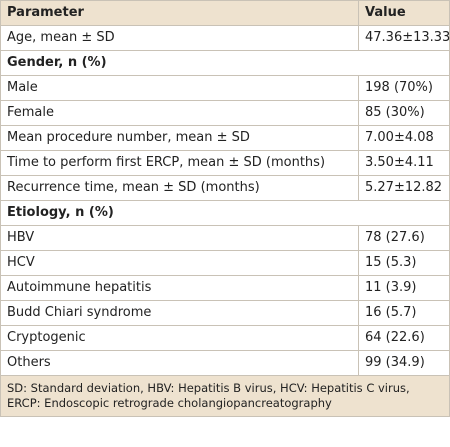  Describe the element at coordinates (179, 338) in the screenshot. I see `cell: Cryptogenic` at that location.